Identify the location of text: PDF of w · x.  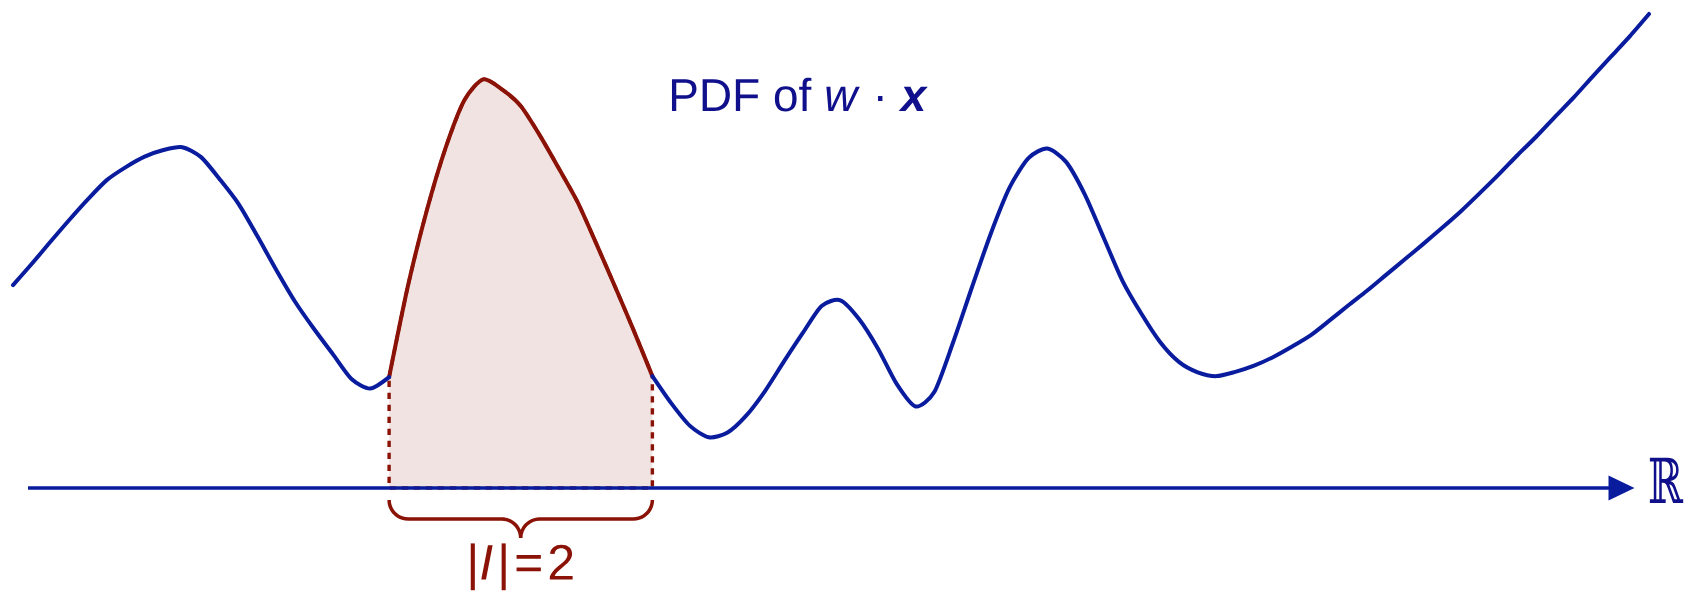
(799, 94).